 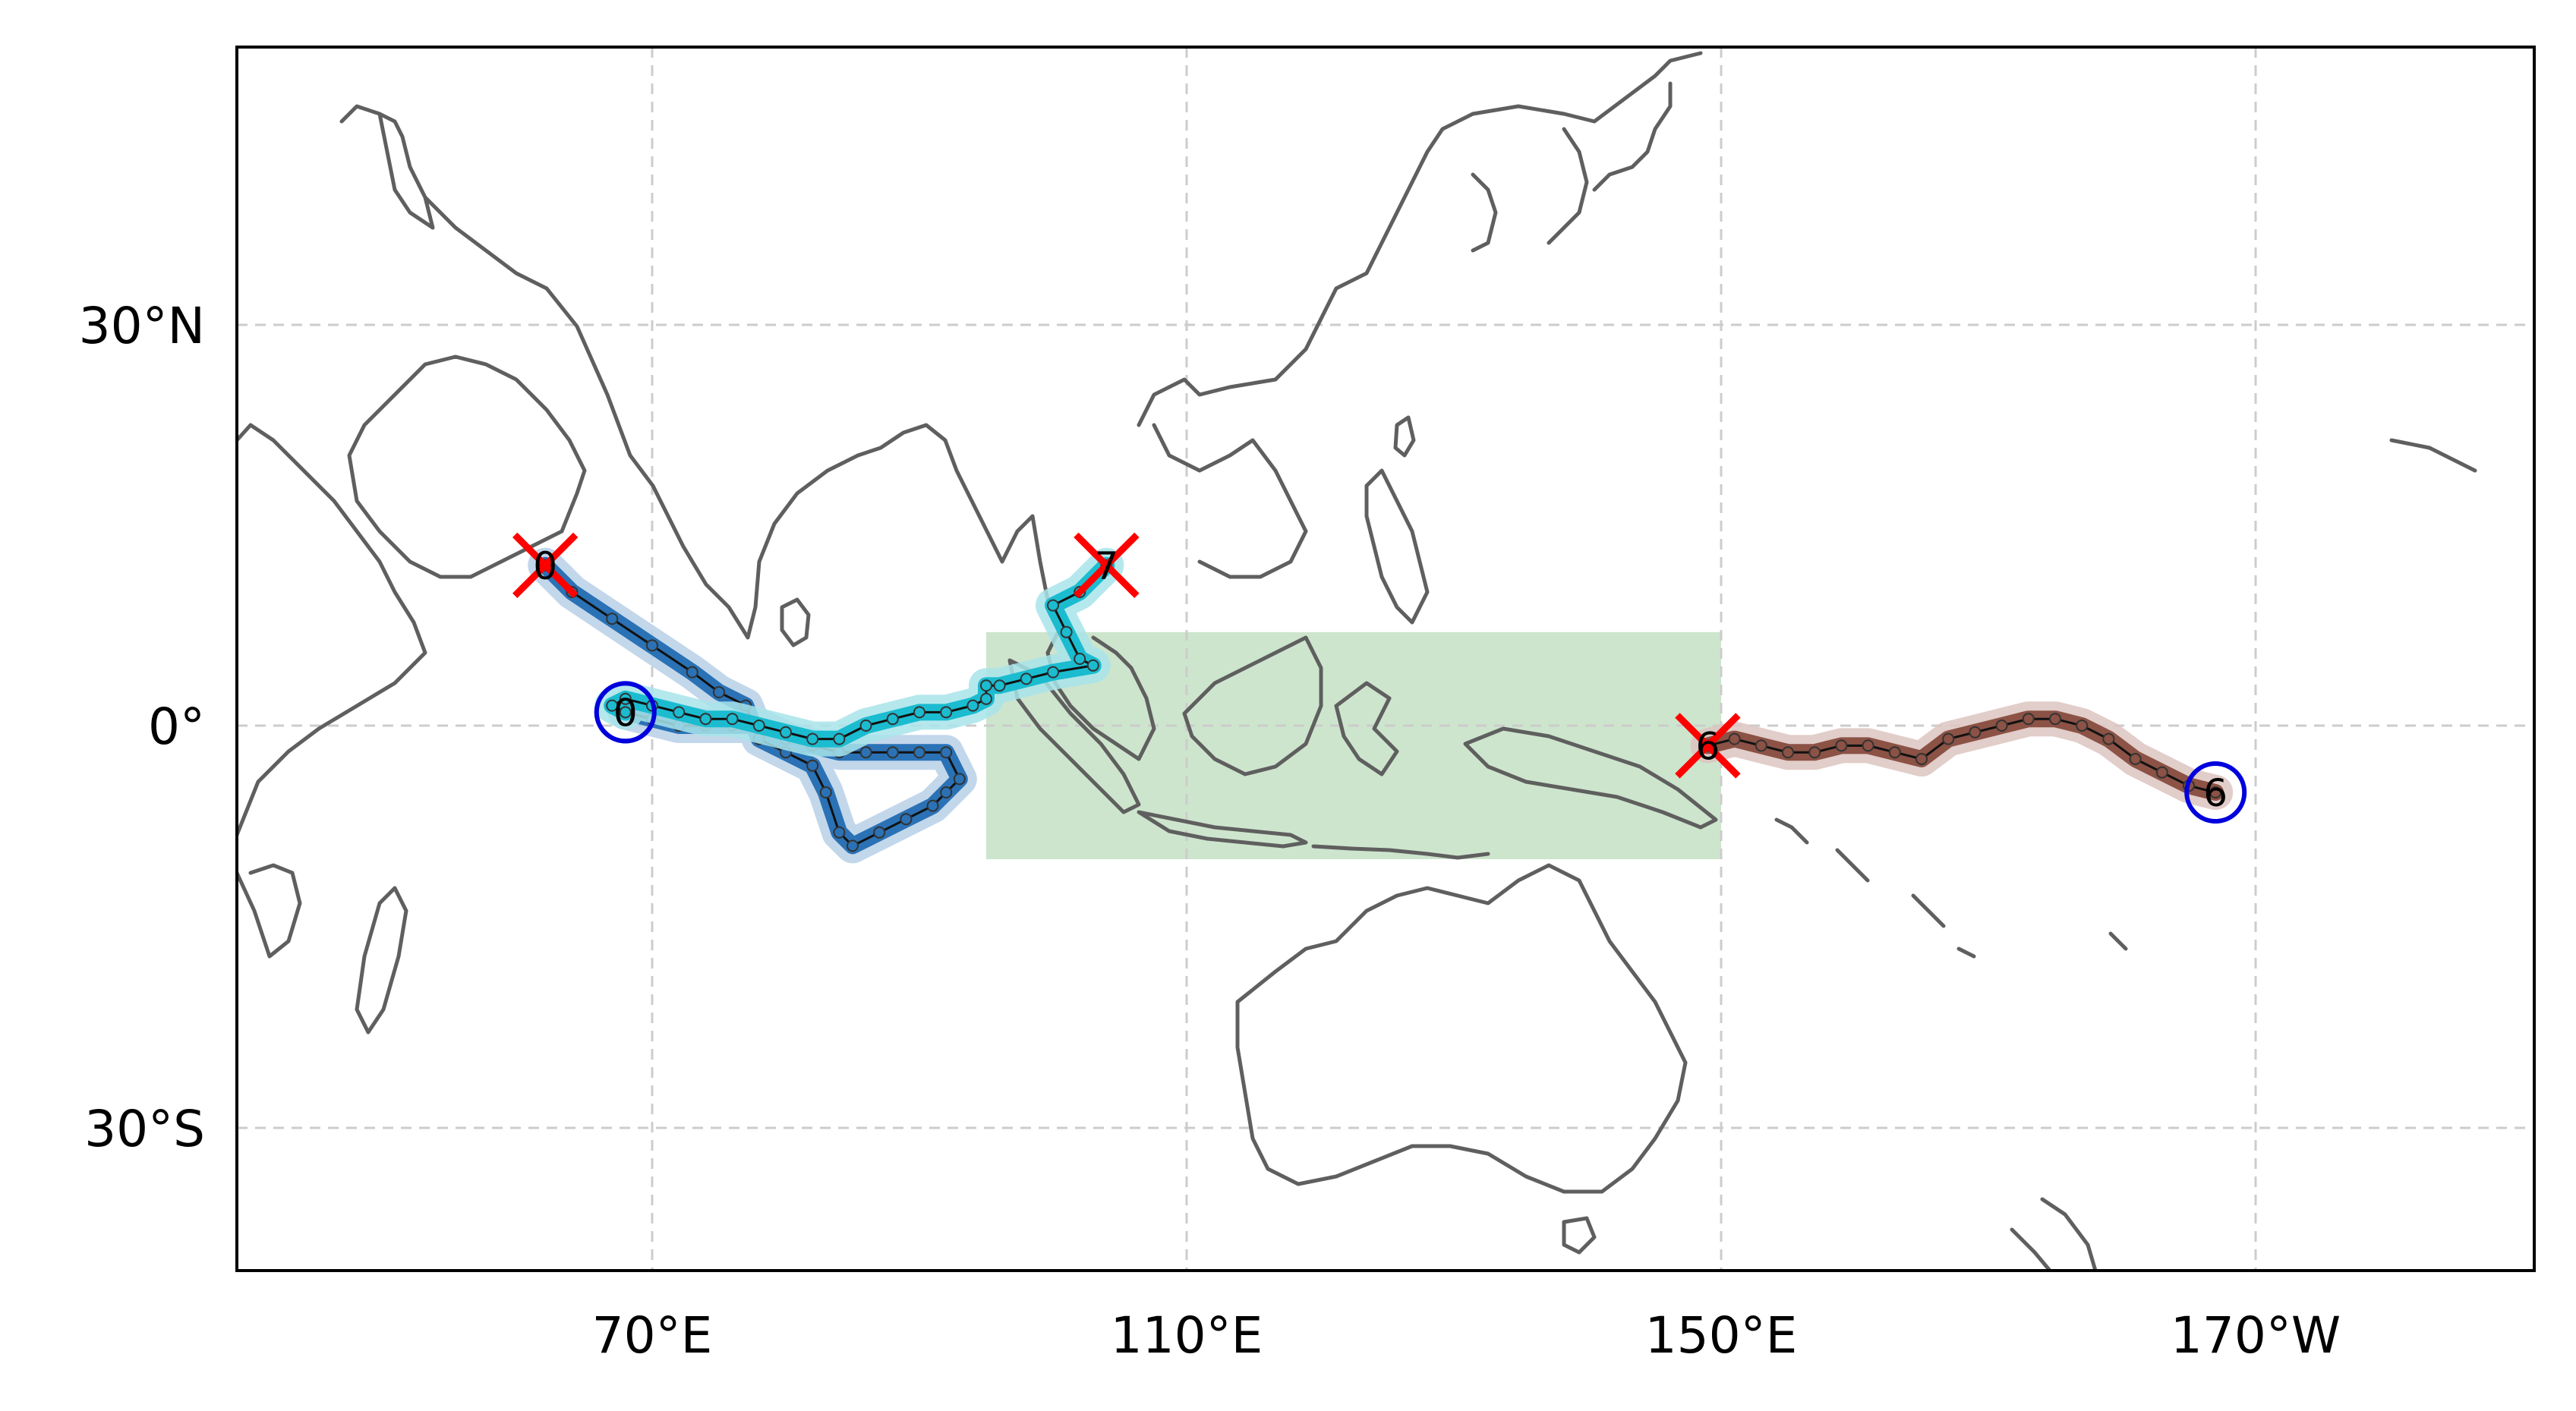 I want to click on end-marker-track-c, so click(x=2215, y=792).